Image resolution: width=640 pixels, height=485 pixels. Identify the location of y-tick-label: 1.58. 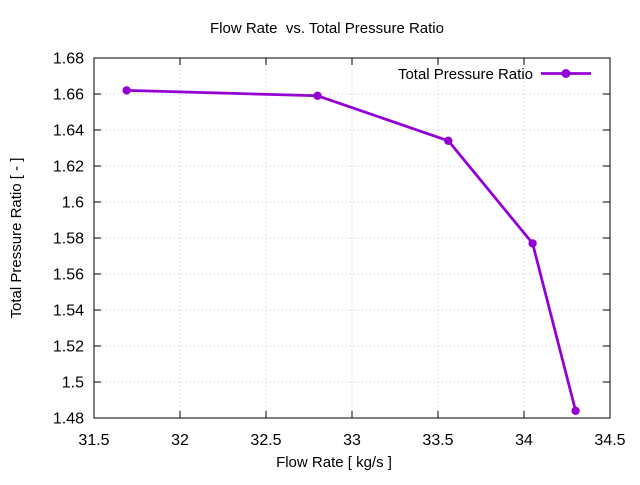
(68, 239).